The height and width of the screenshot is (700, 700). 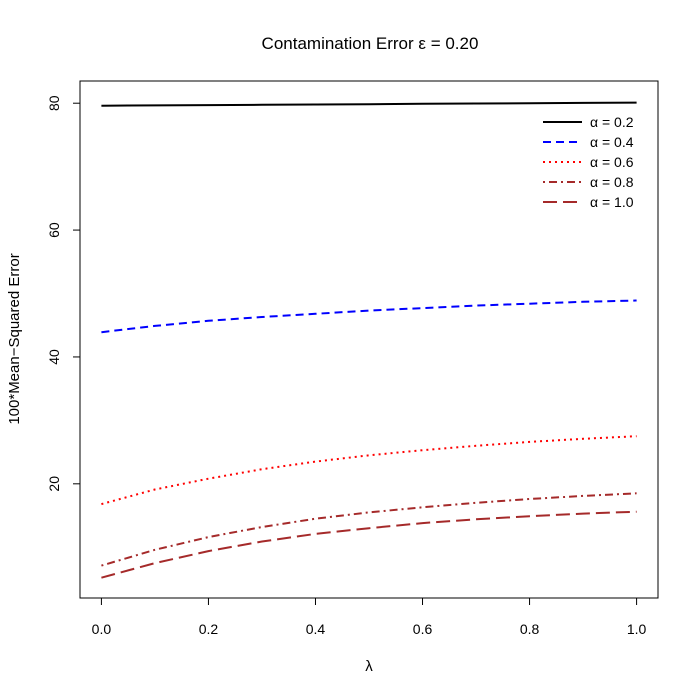 What do you see at coordinates (63, 293) in the screenshot?
I see `y-axis: 20 40 60 80` at bounding box center [63, 293].